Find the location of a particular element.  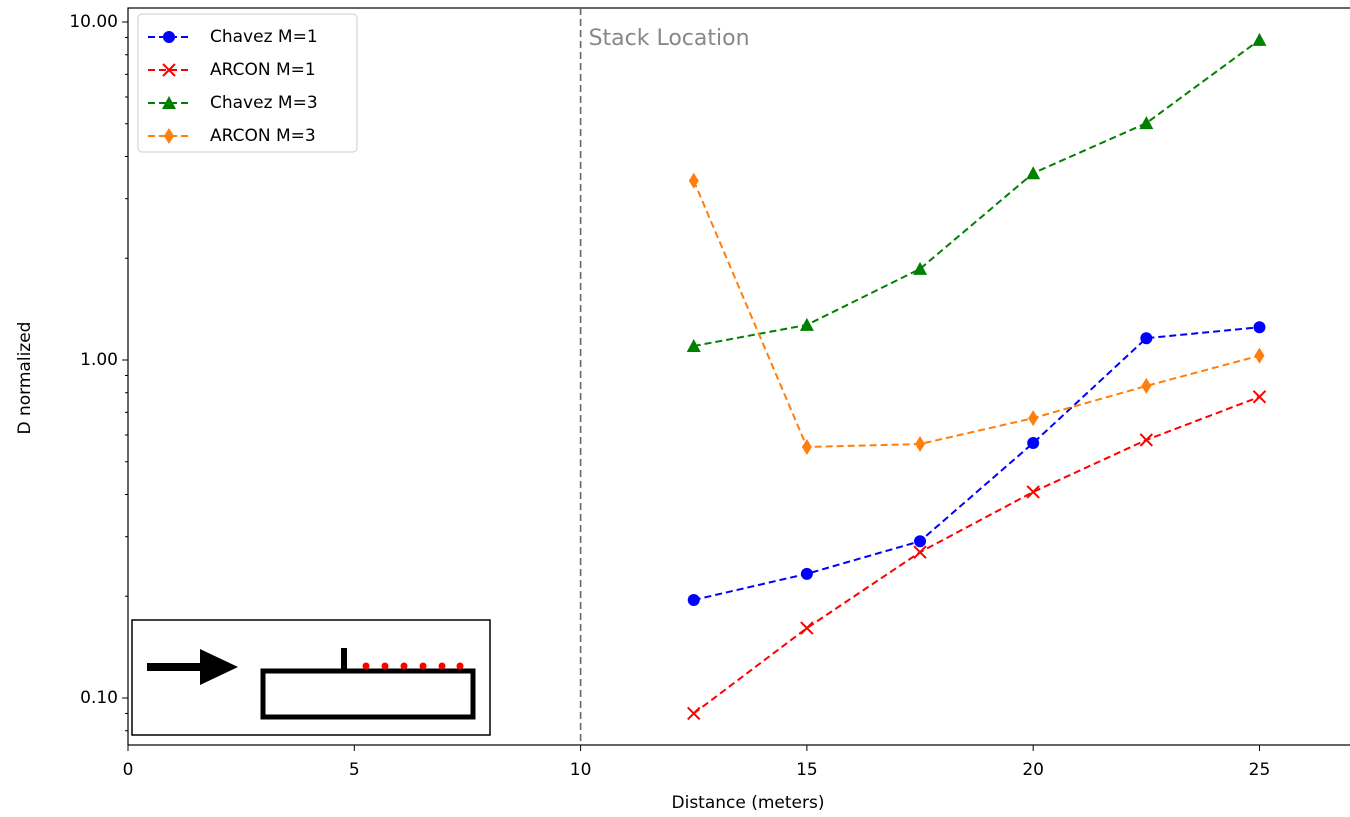

y-tick-label: 1.00 is located at coordinates (99, 360).